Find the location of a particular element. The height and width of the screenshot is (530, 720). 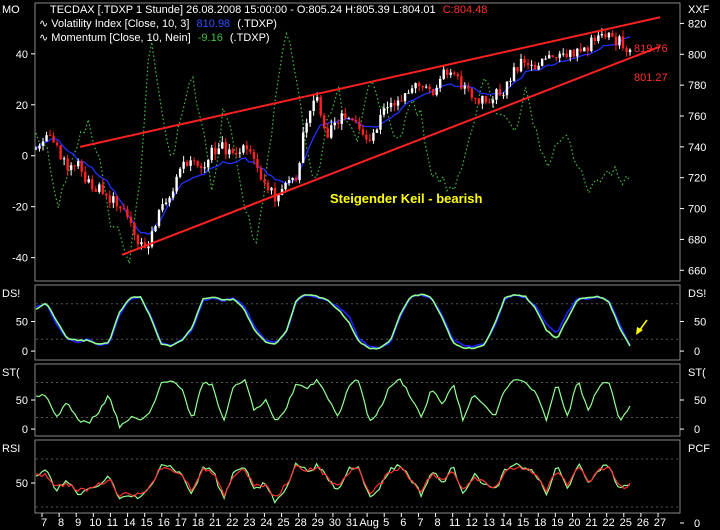

main-right-label: XXF is located at coordinates (699, 10).